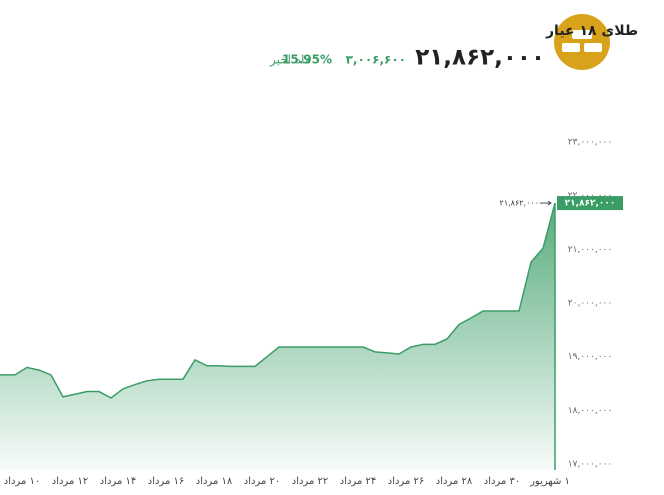 The image size is (664, 495). Describe the element at coordinates (166, 481) in the screenshot. I see `x-tick-label: ۱۶ مرداد` at that location.